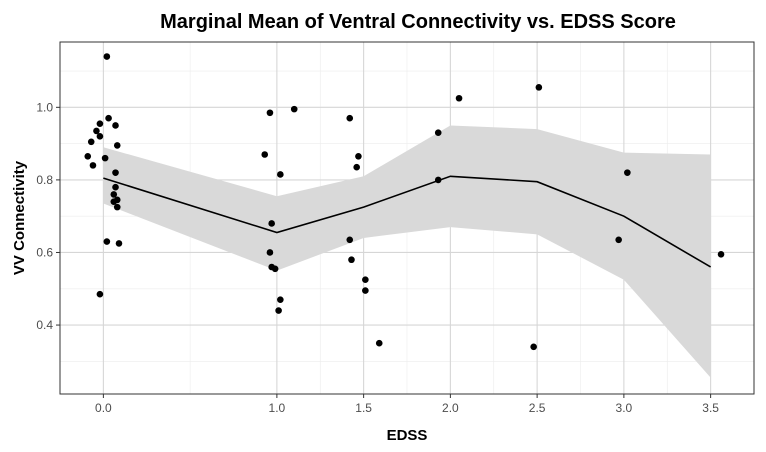 Image resolution: width=766 pixels, height=452 pixels. Describe the element at coordinates (44, 325) in the screenshot. I see `y-tick-label: 0.4` at that location.